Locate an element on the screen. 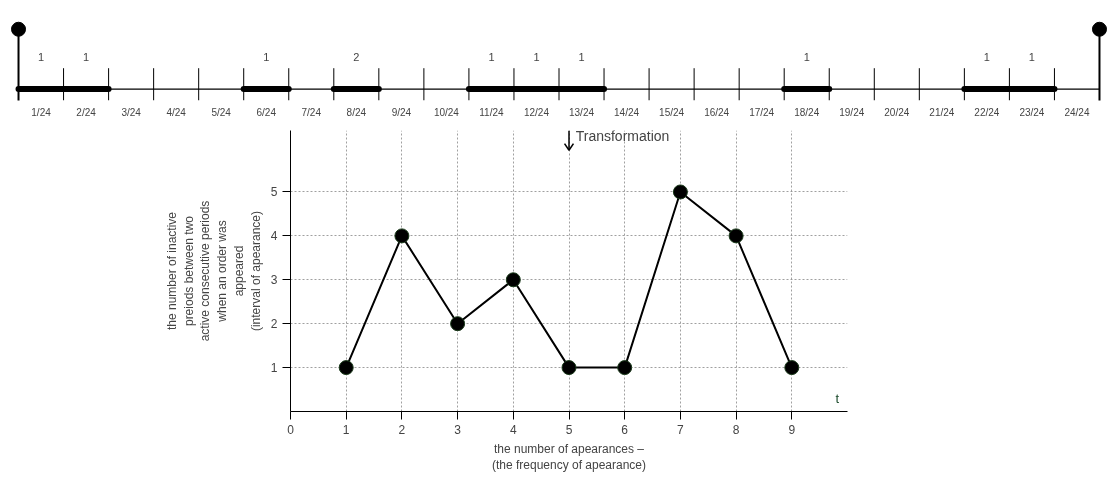 The height and width of the screenshot is (479, 1117). category-label: 9/24 is located at coordinates (401, 112).